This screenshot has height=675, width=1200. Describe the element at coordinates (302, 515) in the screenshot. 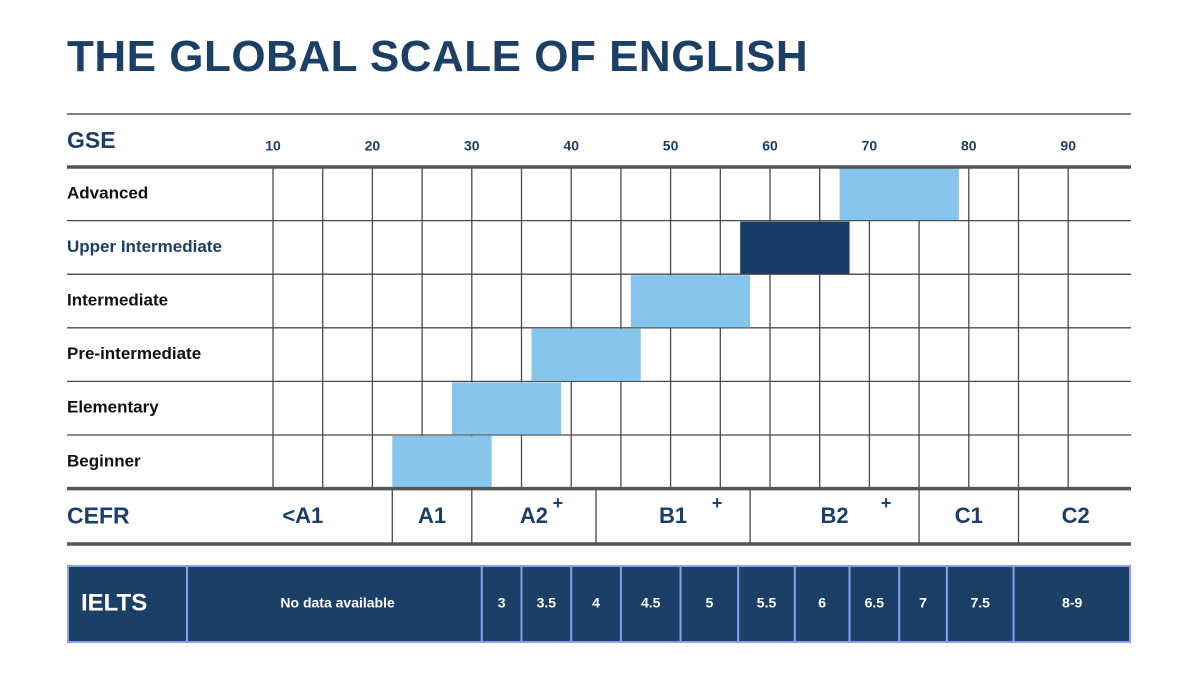

I see `cefr-band-label: <A1` at that location.